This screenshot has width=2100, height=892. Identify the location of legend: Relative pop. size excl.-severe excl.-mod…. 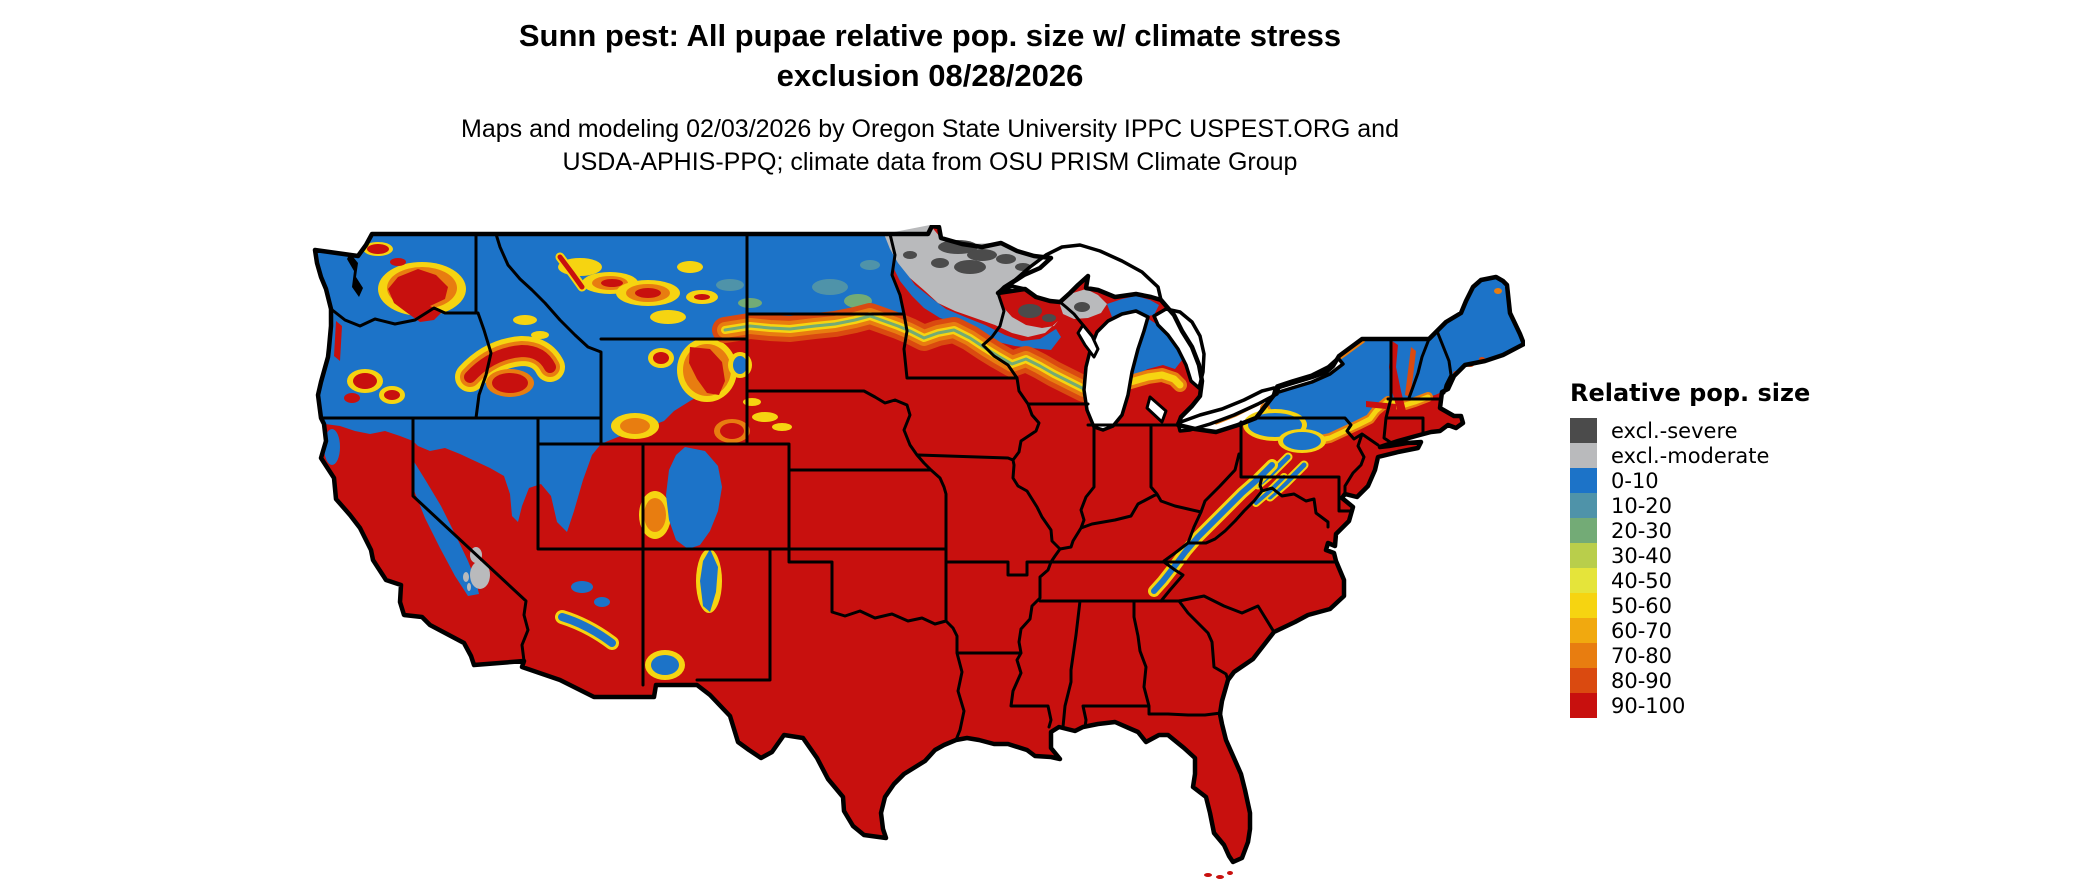
(1690, 548).